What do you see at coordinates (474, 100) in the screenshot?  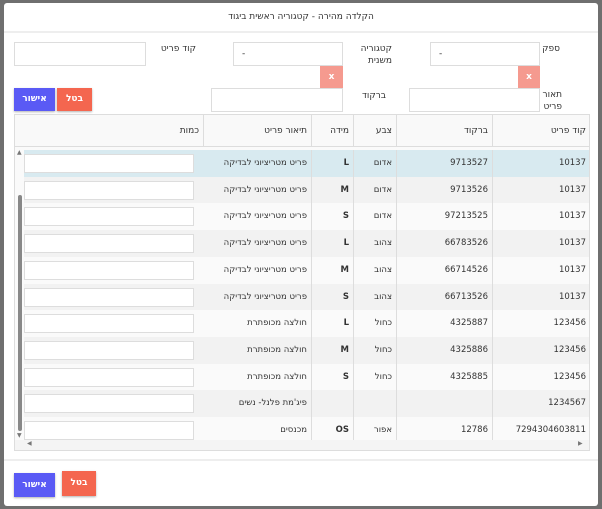 I see `item-desc-input` at bounding box center [474, 100].